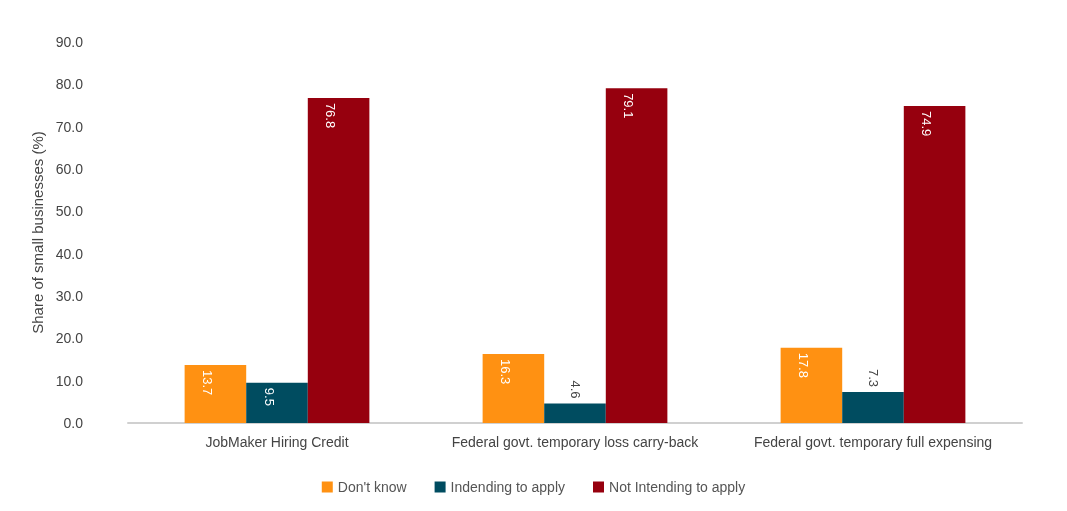  I want to click on legend-label: Not Intending to apply, so click(677, 487).